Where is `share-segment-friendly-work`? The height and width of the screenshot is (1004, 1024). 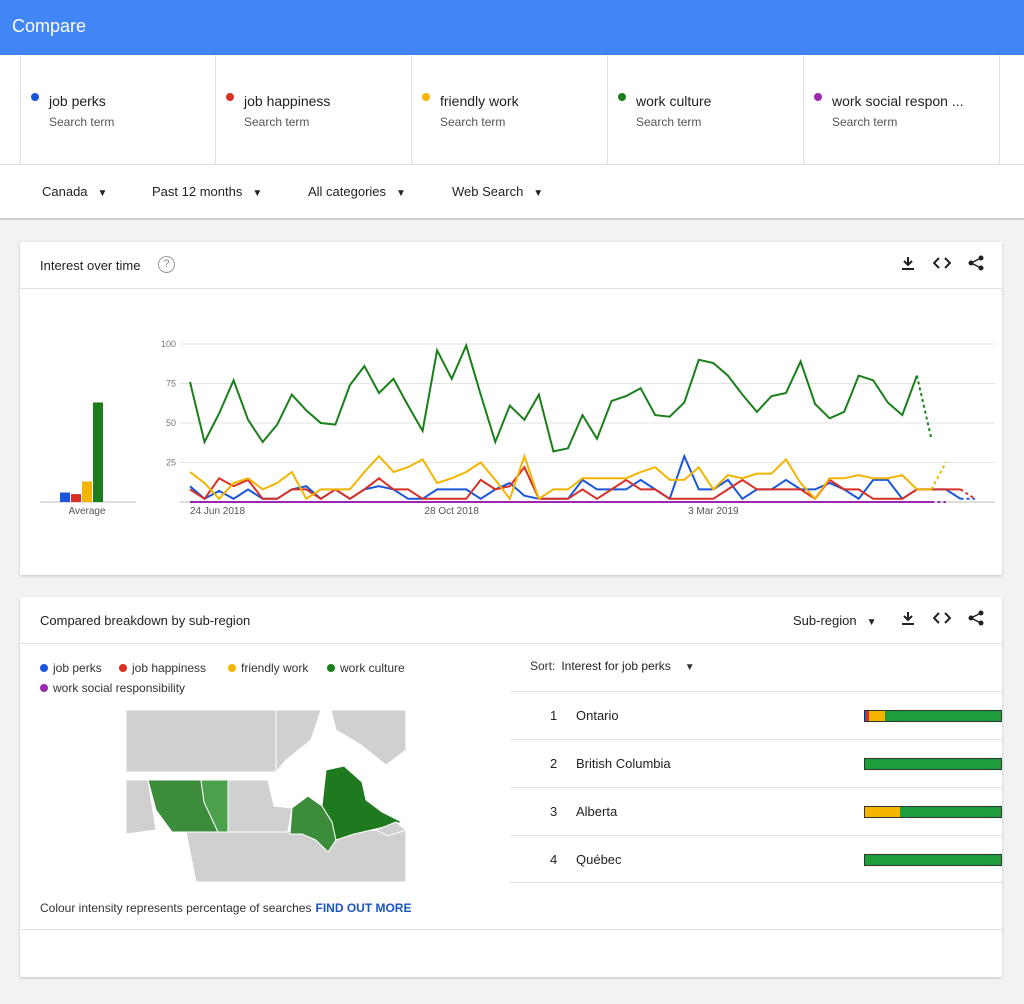
share-segment-friendly-work is located at coordinates (883, 812).